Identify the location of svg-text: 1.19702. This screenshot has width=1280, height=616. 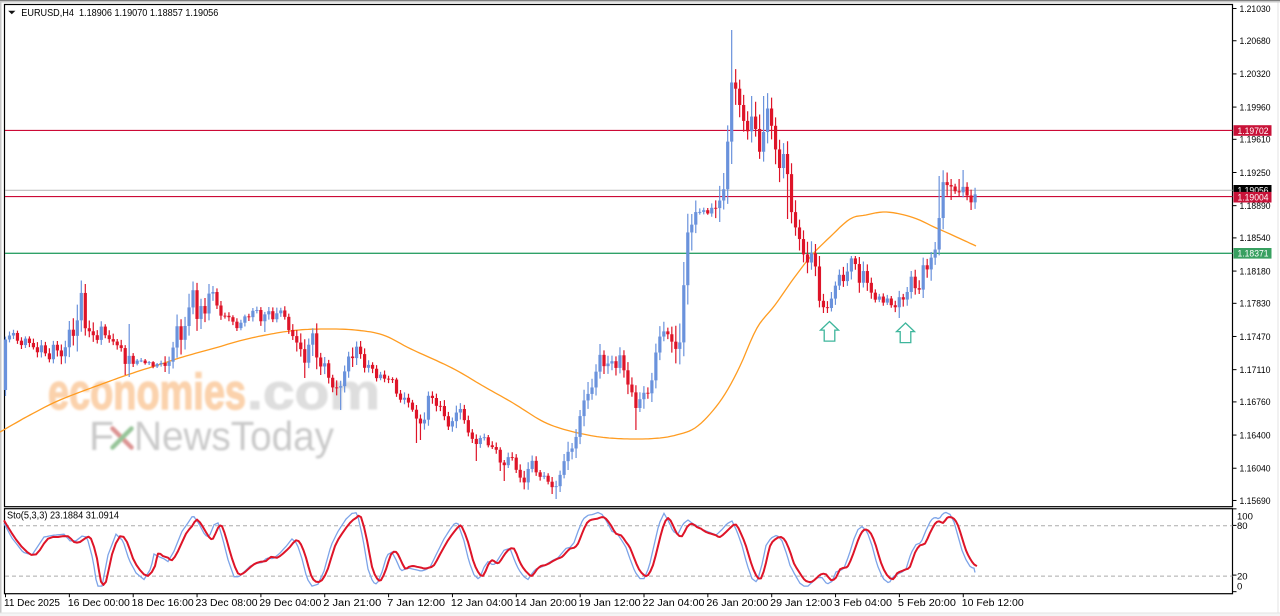
(1253, 131).